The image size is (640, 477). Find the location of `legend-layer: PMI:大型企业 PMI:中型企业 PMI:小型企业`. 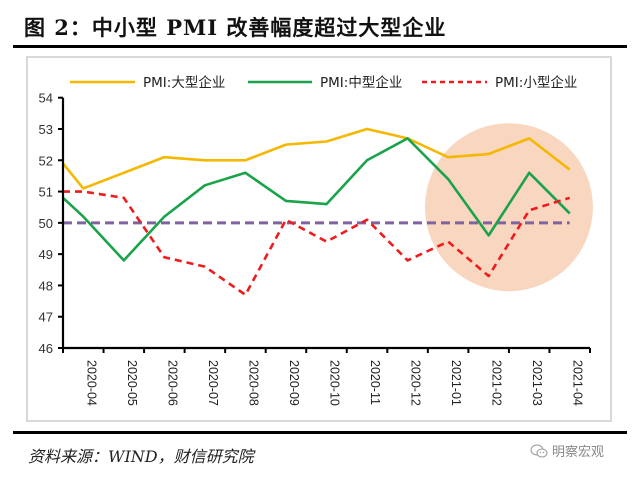

legend-layer: PMI:大型企业 PMI:中型企业 PMI:小型企业 is located at coordinates (323, 82).